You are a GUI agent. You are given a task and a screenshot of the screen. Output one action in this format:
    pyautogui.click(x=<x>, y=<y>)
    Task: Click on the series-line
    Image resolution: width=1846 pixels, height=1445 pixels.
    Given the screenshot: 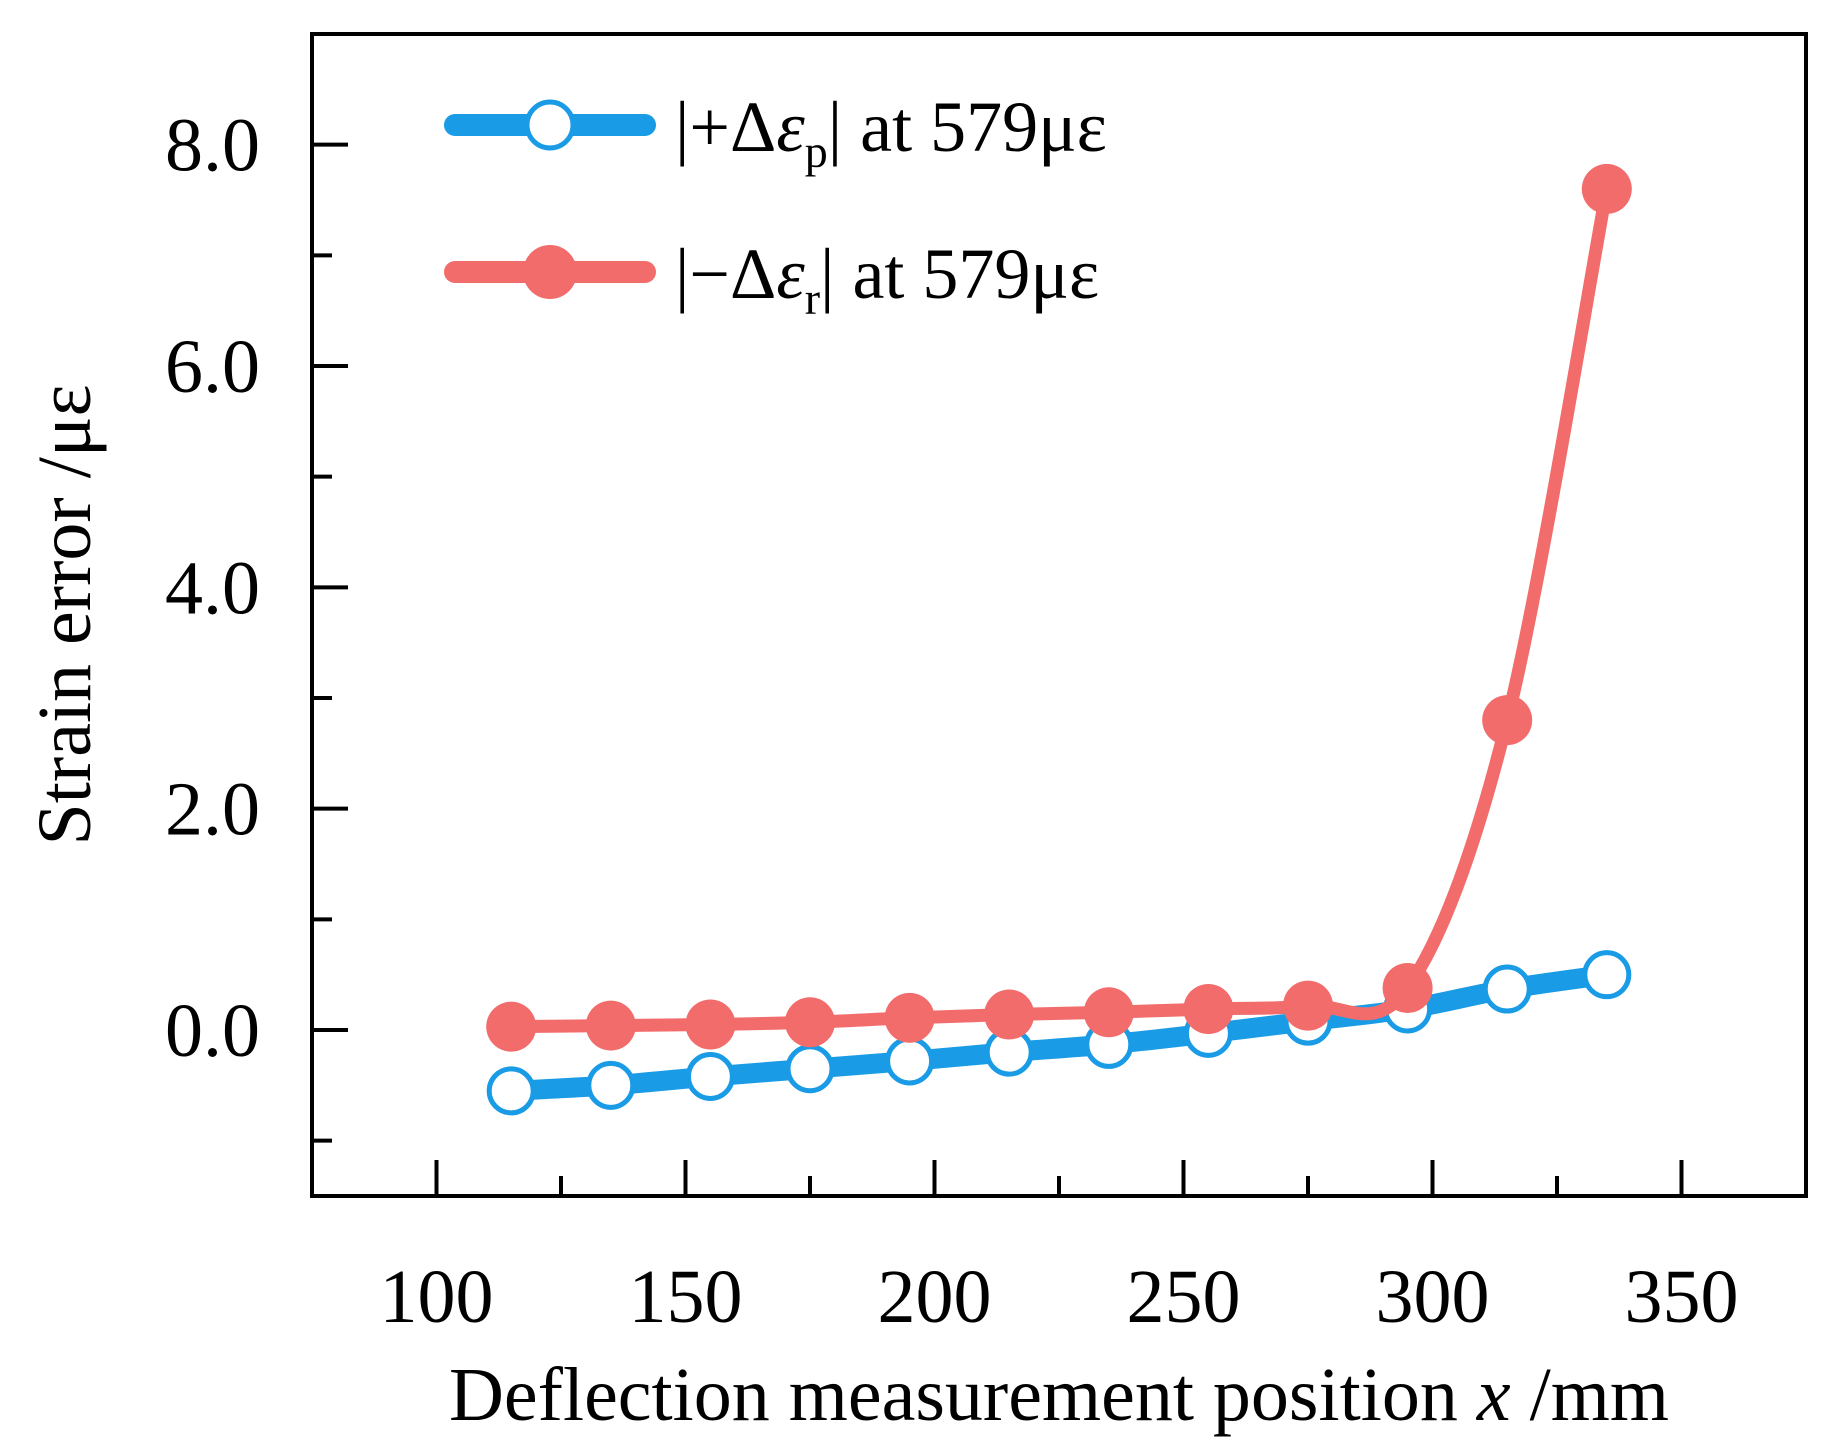 What is the action you would take?
    pyautogui.click(x=1059, y=1032)
    